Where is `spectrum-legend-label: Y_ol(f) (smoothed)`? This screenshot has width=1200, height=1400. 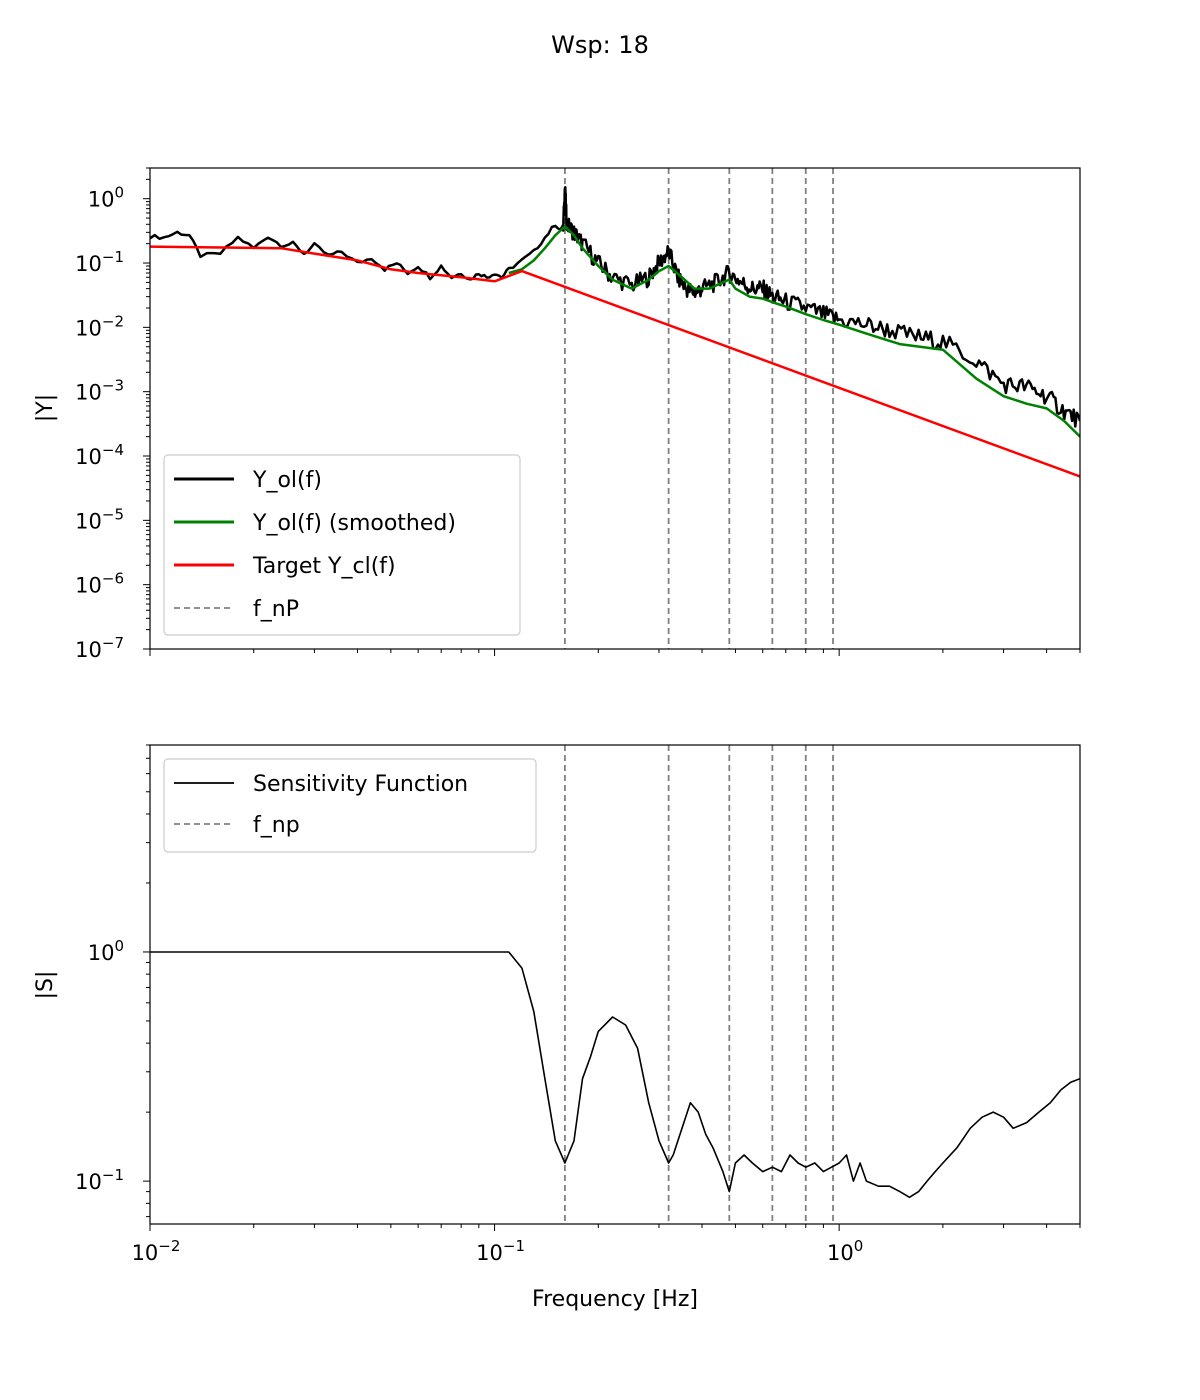 spectrum-legend-label: Y_ol(f) (smoothed) is located at coordinates (354, 523).